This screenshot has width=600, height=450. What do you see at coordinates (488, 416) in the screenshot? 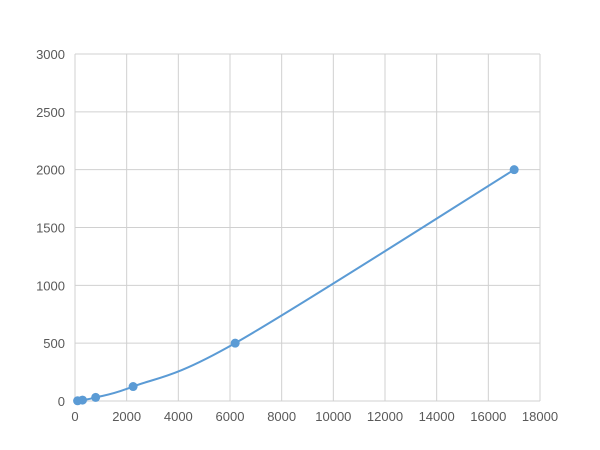
I see `x-tick-label: 16000` at bounding box center [488, 416].